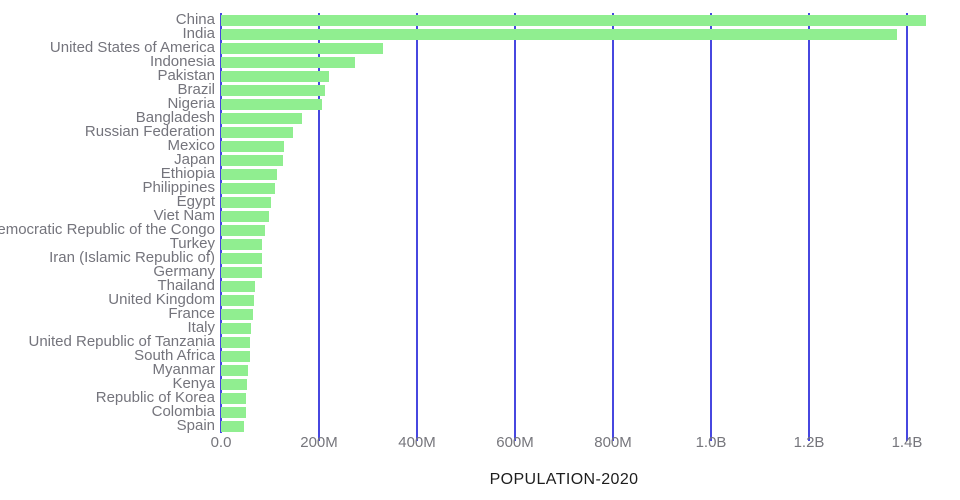 This screenshot has width=960, height=500. I want to click on country-label: South Africa, so click(174, 355).